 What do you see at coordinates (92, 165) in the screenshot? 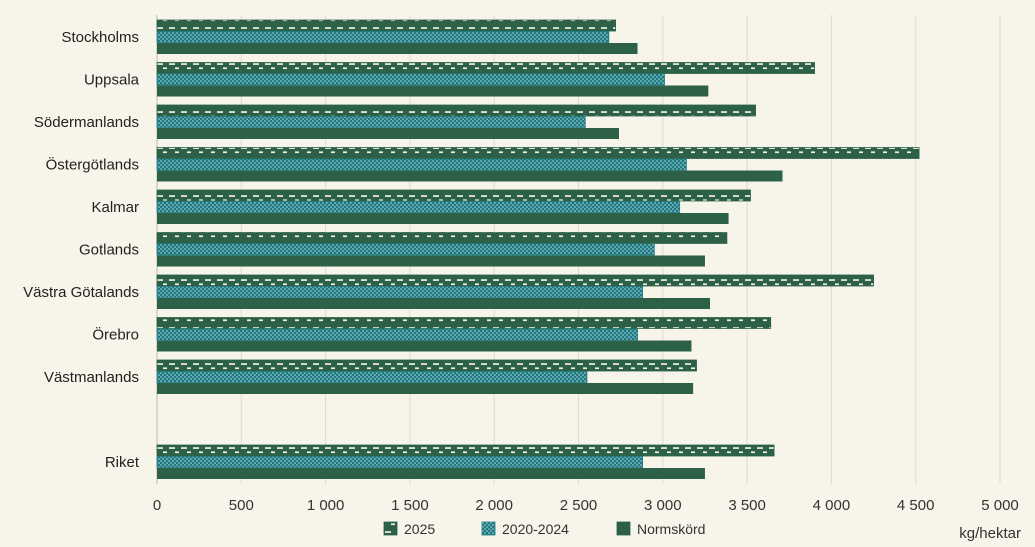
I see `category-label: Östergötlands` at bounding box center [92, 165].